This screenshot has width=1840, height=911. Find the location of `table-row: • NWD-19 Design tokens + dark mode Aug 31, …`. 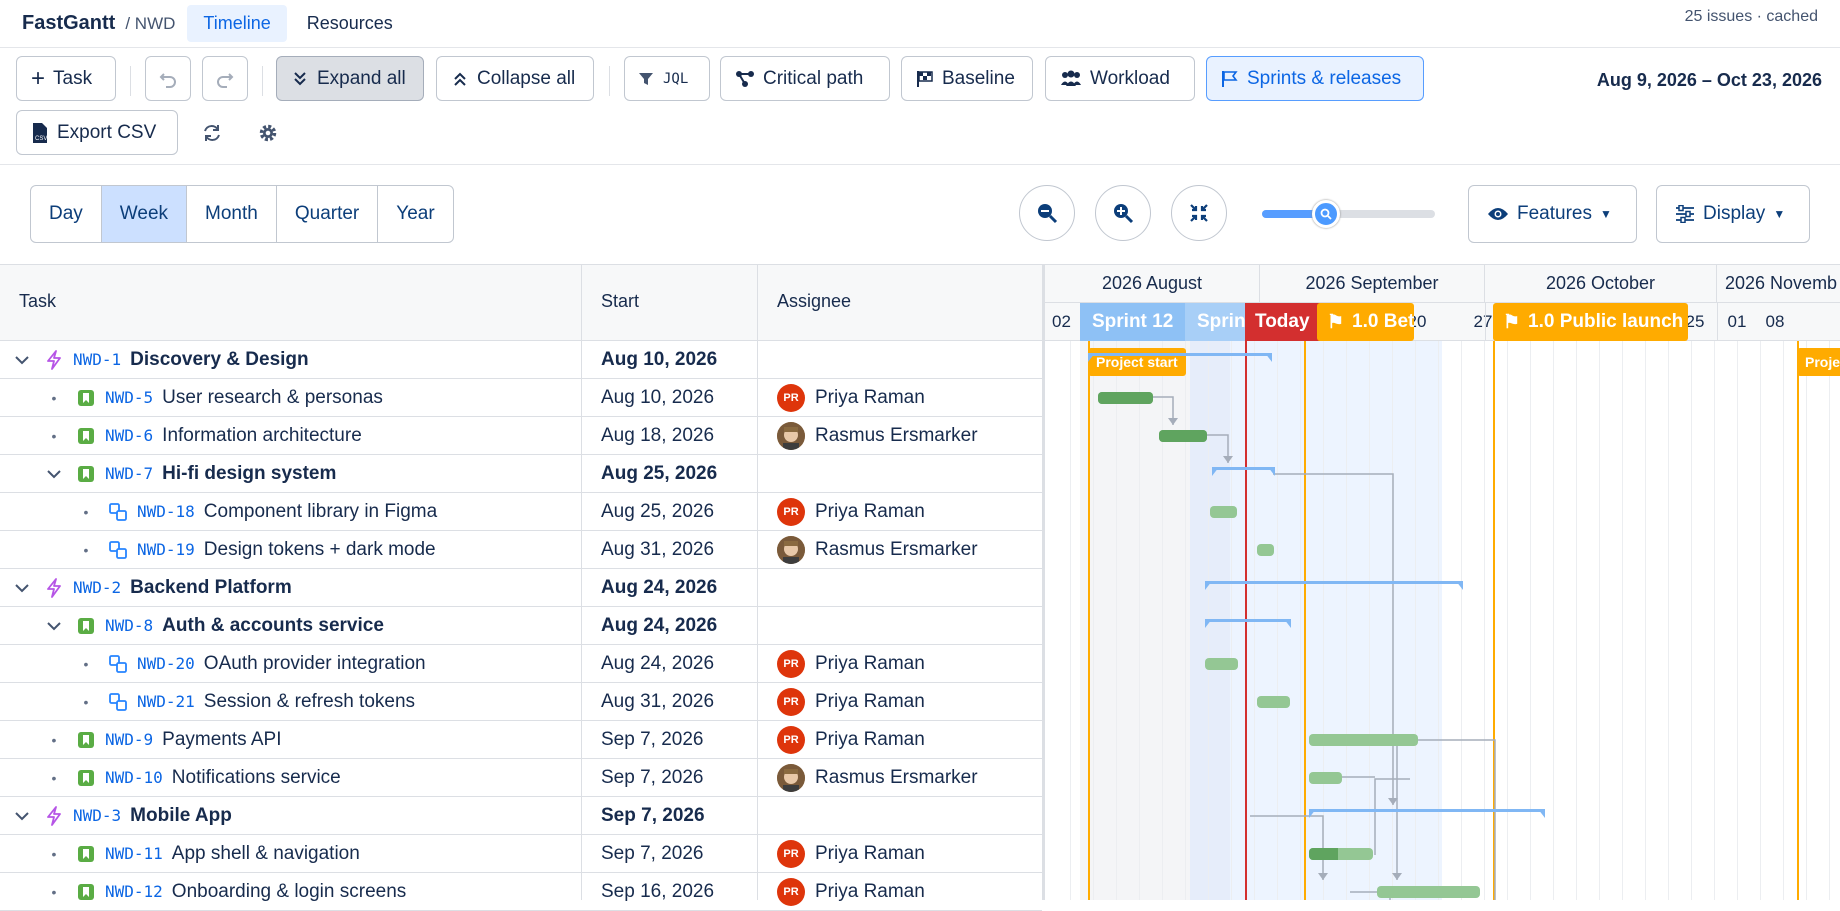

table-row: • NWD-19 Design tokens + dark mode Aug 31, … is located at coordinates (521, 550).